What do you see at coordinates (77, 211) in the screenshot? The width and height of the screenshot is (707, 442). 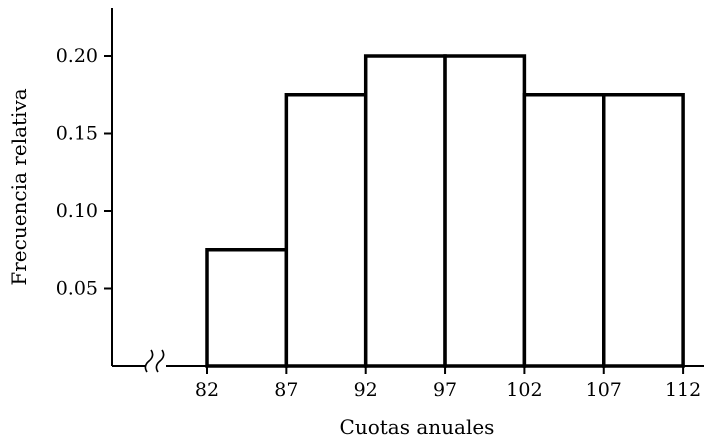 I see `y-tick-label: 0.10` at bounding box center [77, 211].